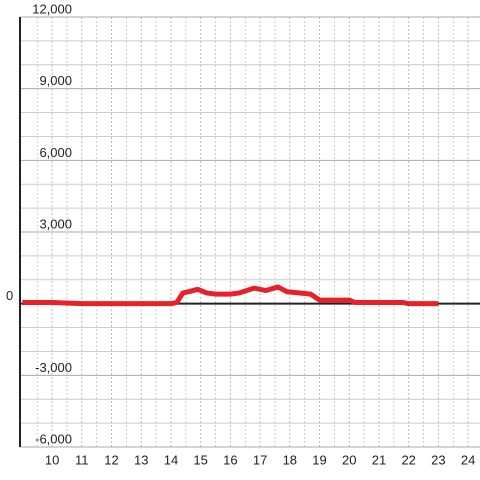 This screenshot has width=480, height=480. What do you see at coordinates (408, 459) in the screenshot?
I see `x-tick-label: 22` at bounding box center [408, 459].